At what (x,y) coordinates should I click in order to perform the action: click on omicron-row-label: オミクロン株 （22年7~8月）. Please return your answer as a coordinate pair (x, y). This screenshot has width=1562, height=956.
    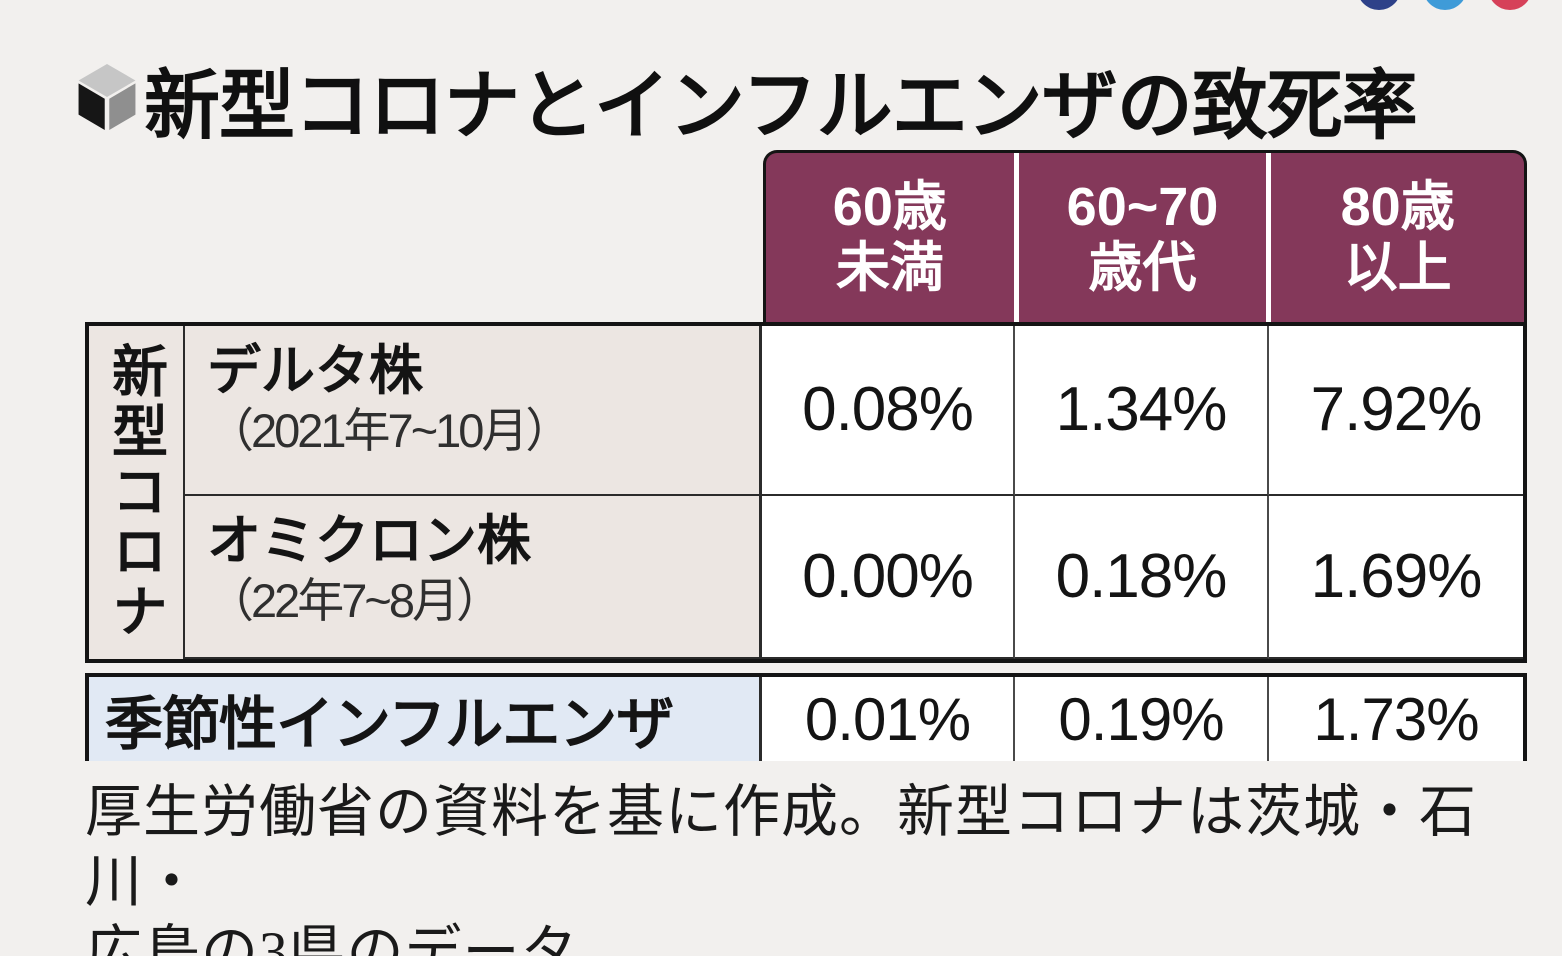
    Looking at the image, I should click on (473, 577).